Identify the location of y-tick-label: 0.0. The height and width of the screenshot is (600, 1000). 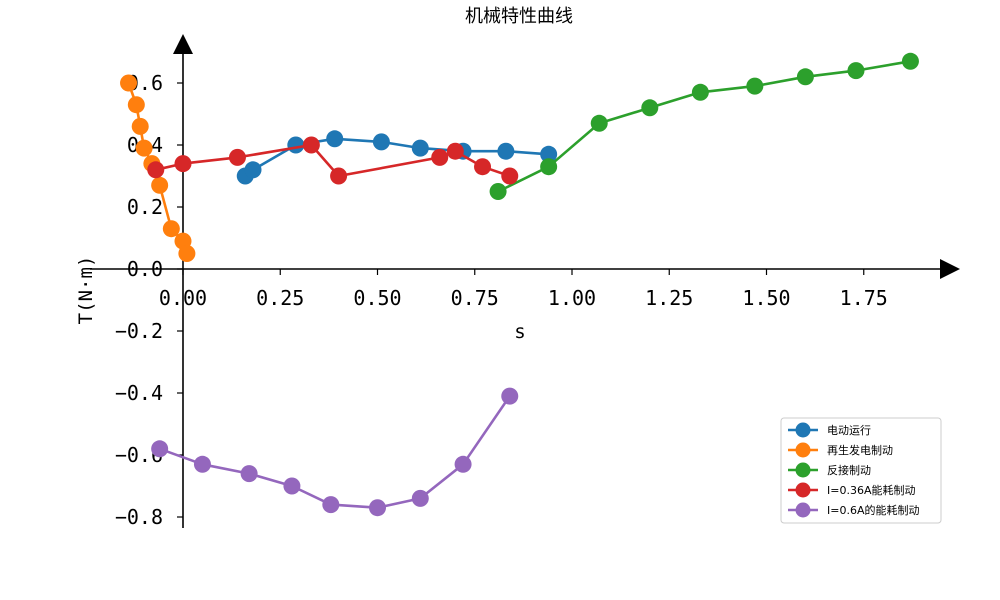
(145, 269).